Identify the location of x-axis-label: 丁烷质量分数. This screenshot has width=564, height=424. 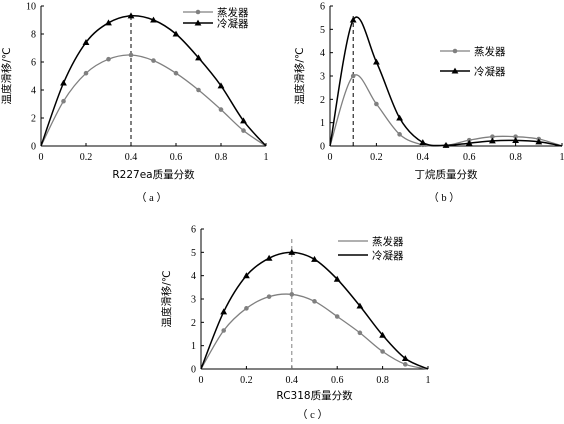
(446, 174).